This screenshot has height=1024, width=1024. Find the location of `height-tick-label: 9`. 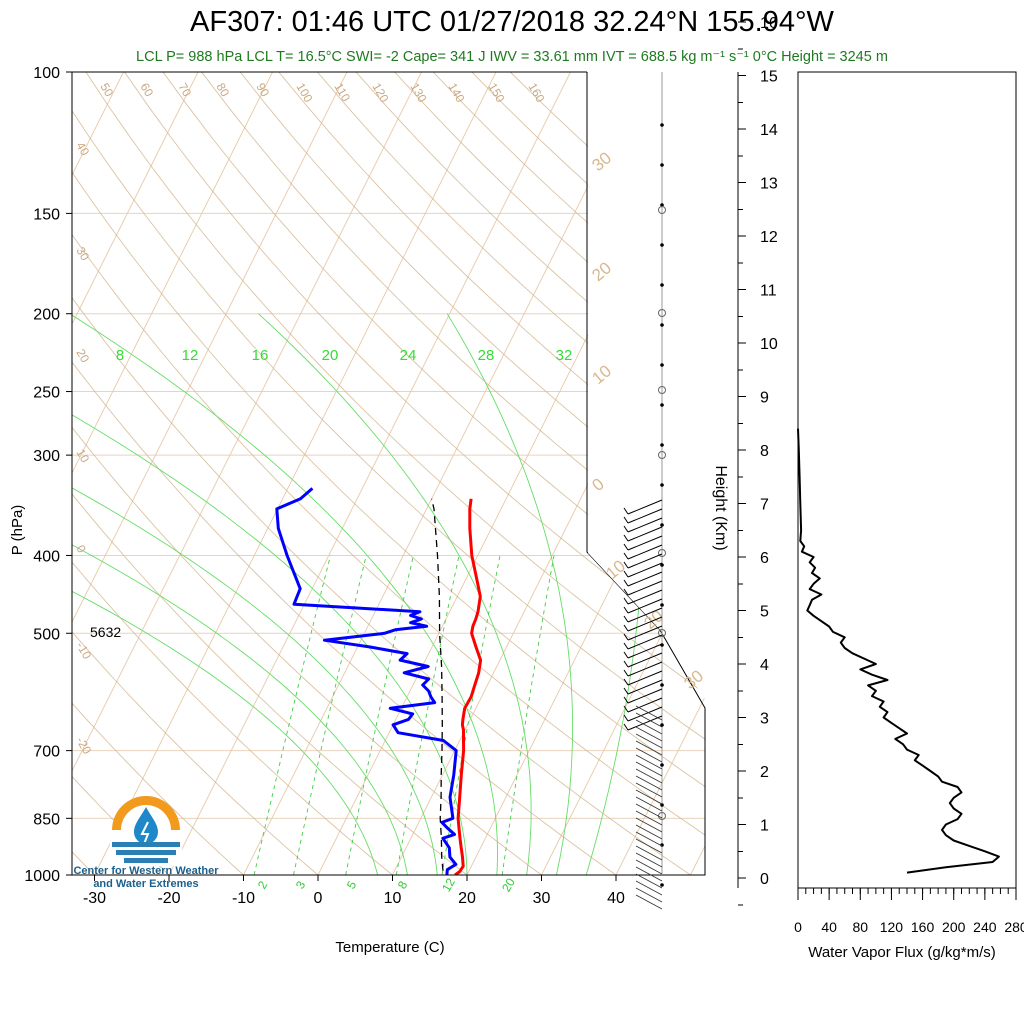

height-tick-label: 9 is located at coordinates (764, 398).